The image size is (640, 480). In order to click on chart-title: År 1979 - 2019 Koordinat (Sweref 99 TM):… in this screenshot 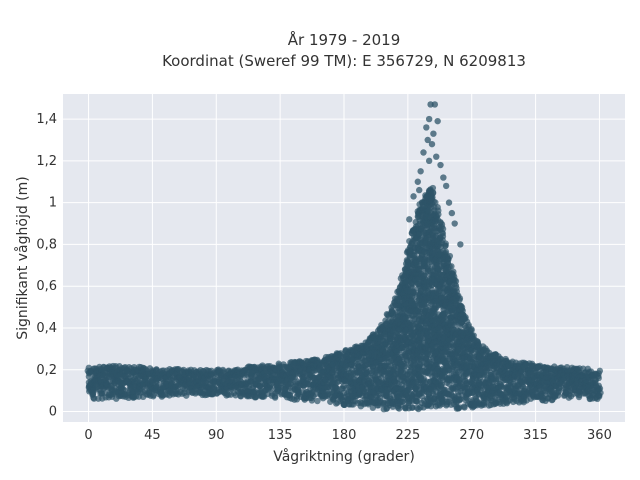, I will do `click(344, 50)`.